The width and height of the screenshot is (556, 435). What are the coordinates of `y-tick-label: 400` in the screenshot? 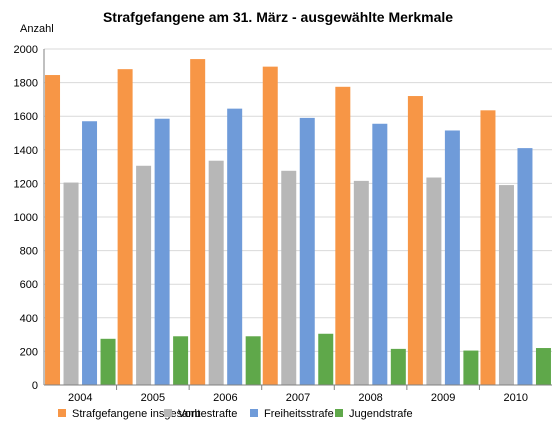 It's located at (29, 319).